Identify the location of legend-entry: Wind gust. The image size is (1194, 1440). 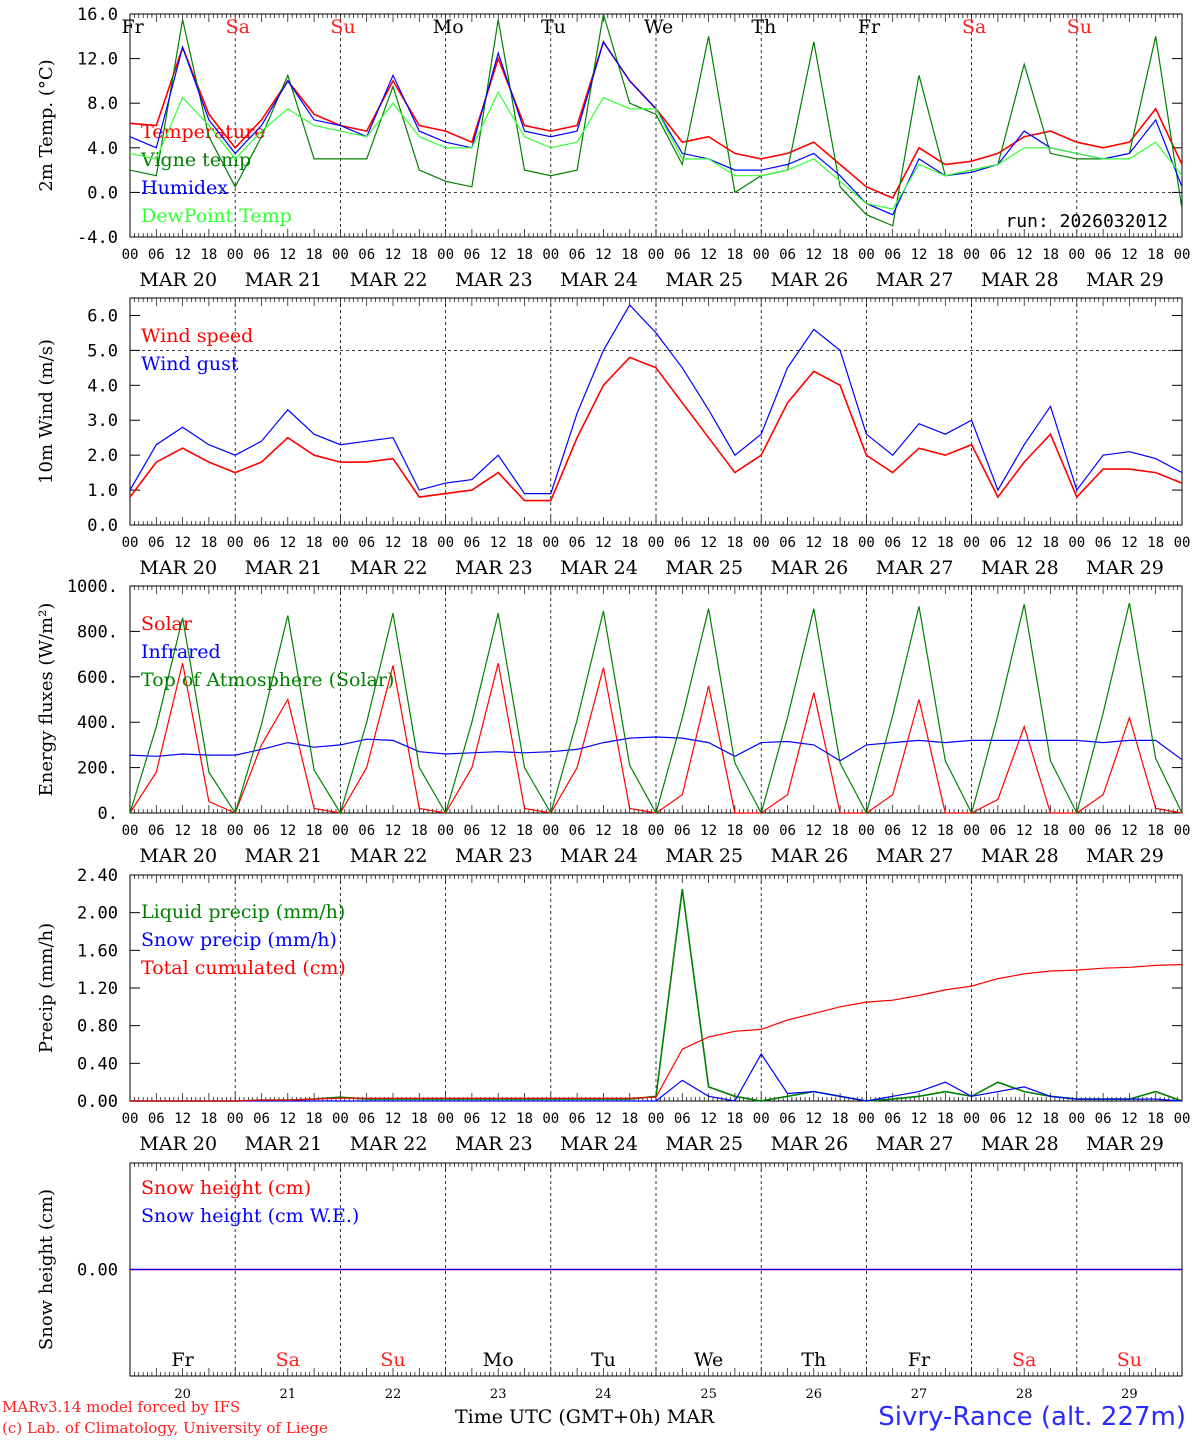
(190, 364).